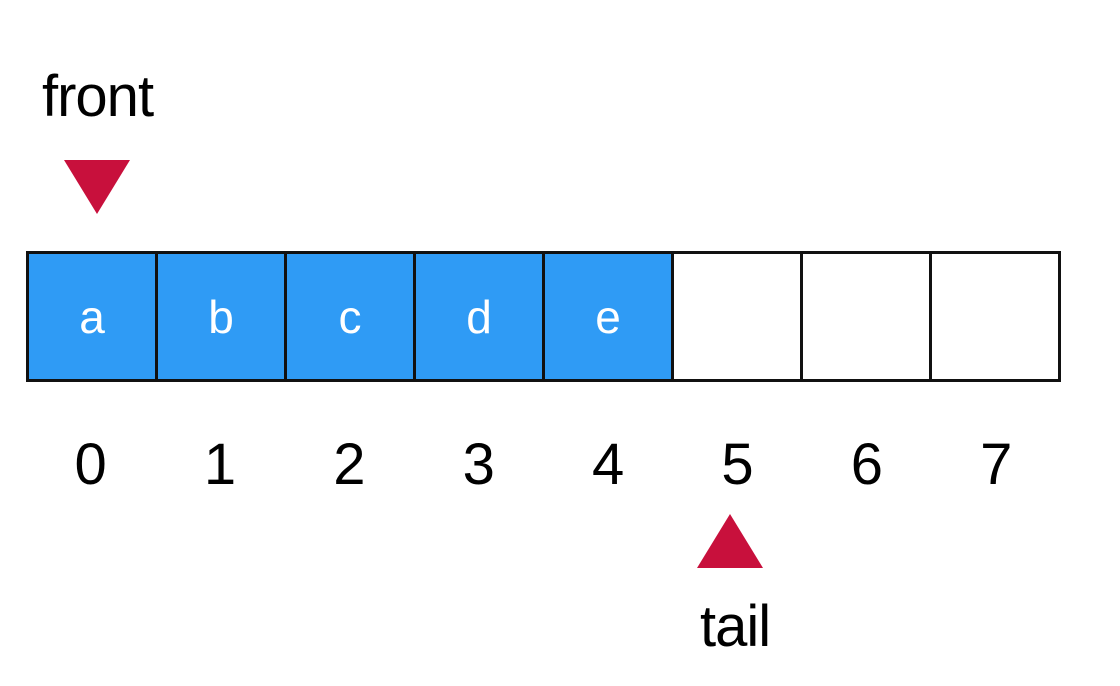  Describe the element at coordinates (478, 464) in the screenshot. I see `index-label-3: 3` at that location.